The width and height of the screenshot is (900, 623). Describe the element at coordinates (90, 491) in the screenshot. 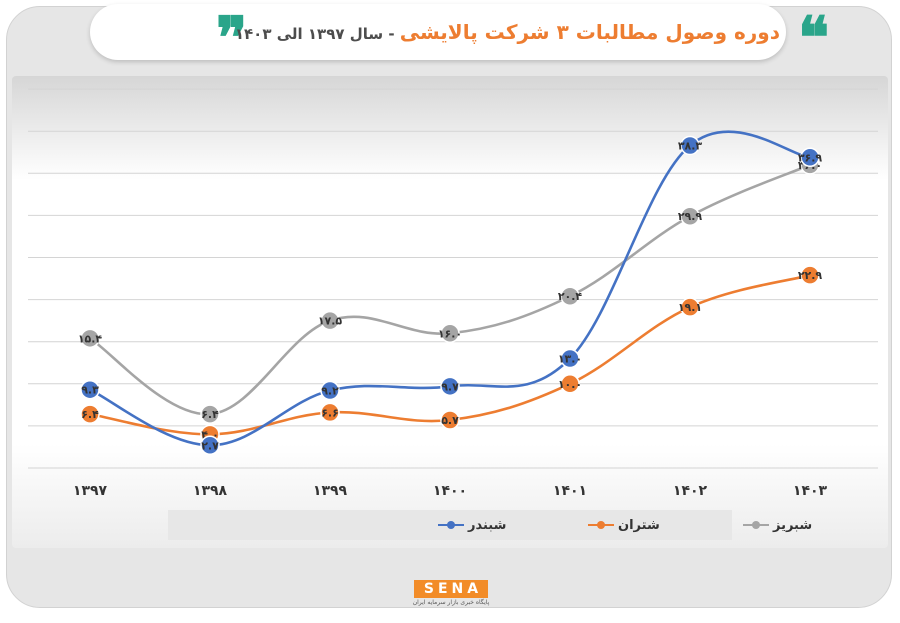

I see `x-tick-label: ۱۳۹۷` at that location.